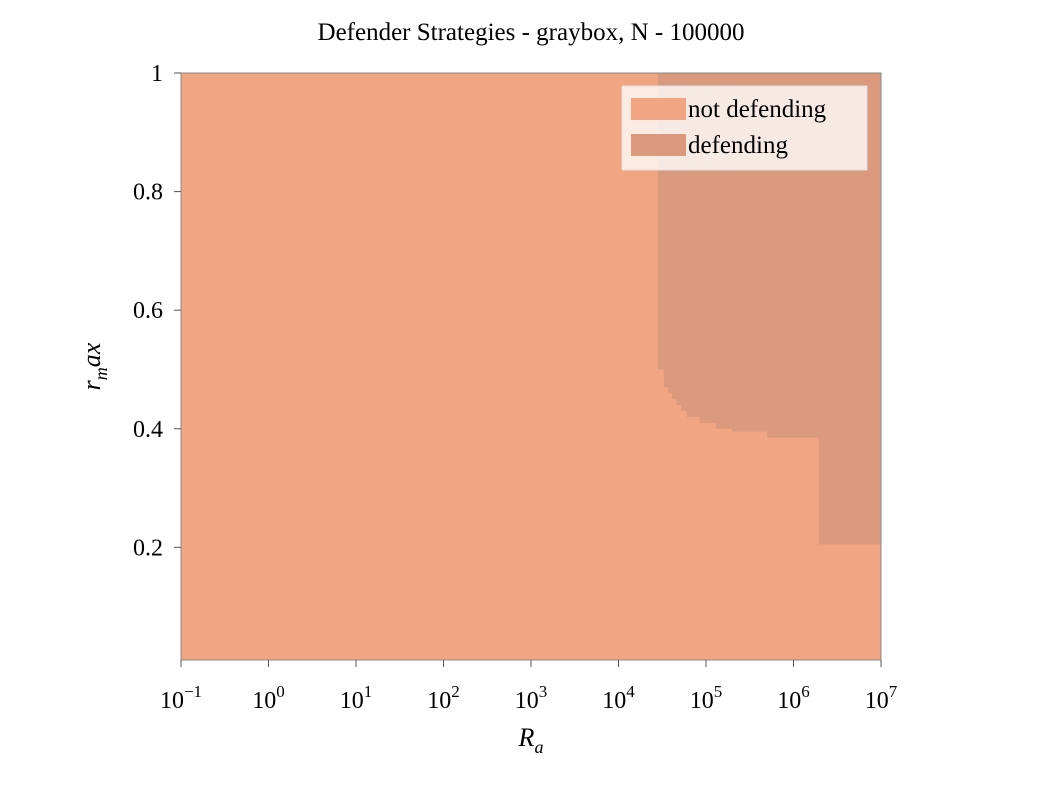 The image size is (1060, 806). Describe the element at coordinates (148, 430) in the screenshot. I see `y-tick-label: 0.4` at that location.